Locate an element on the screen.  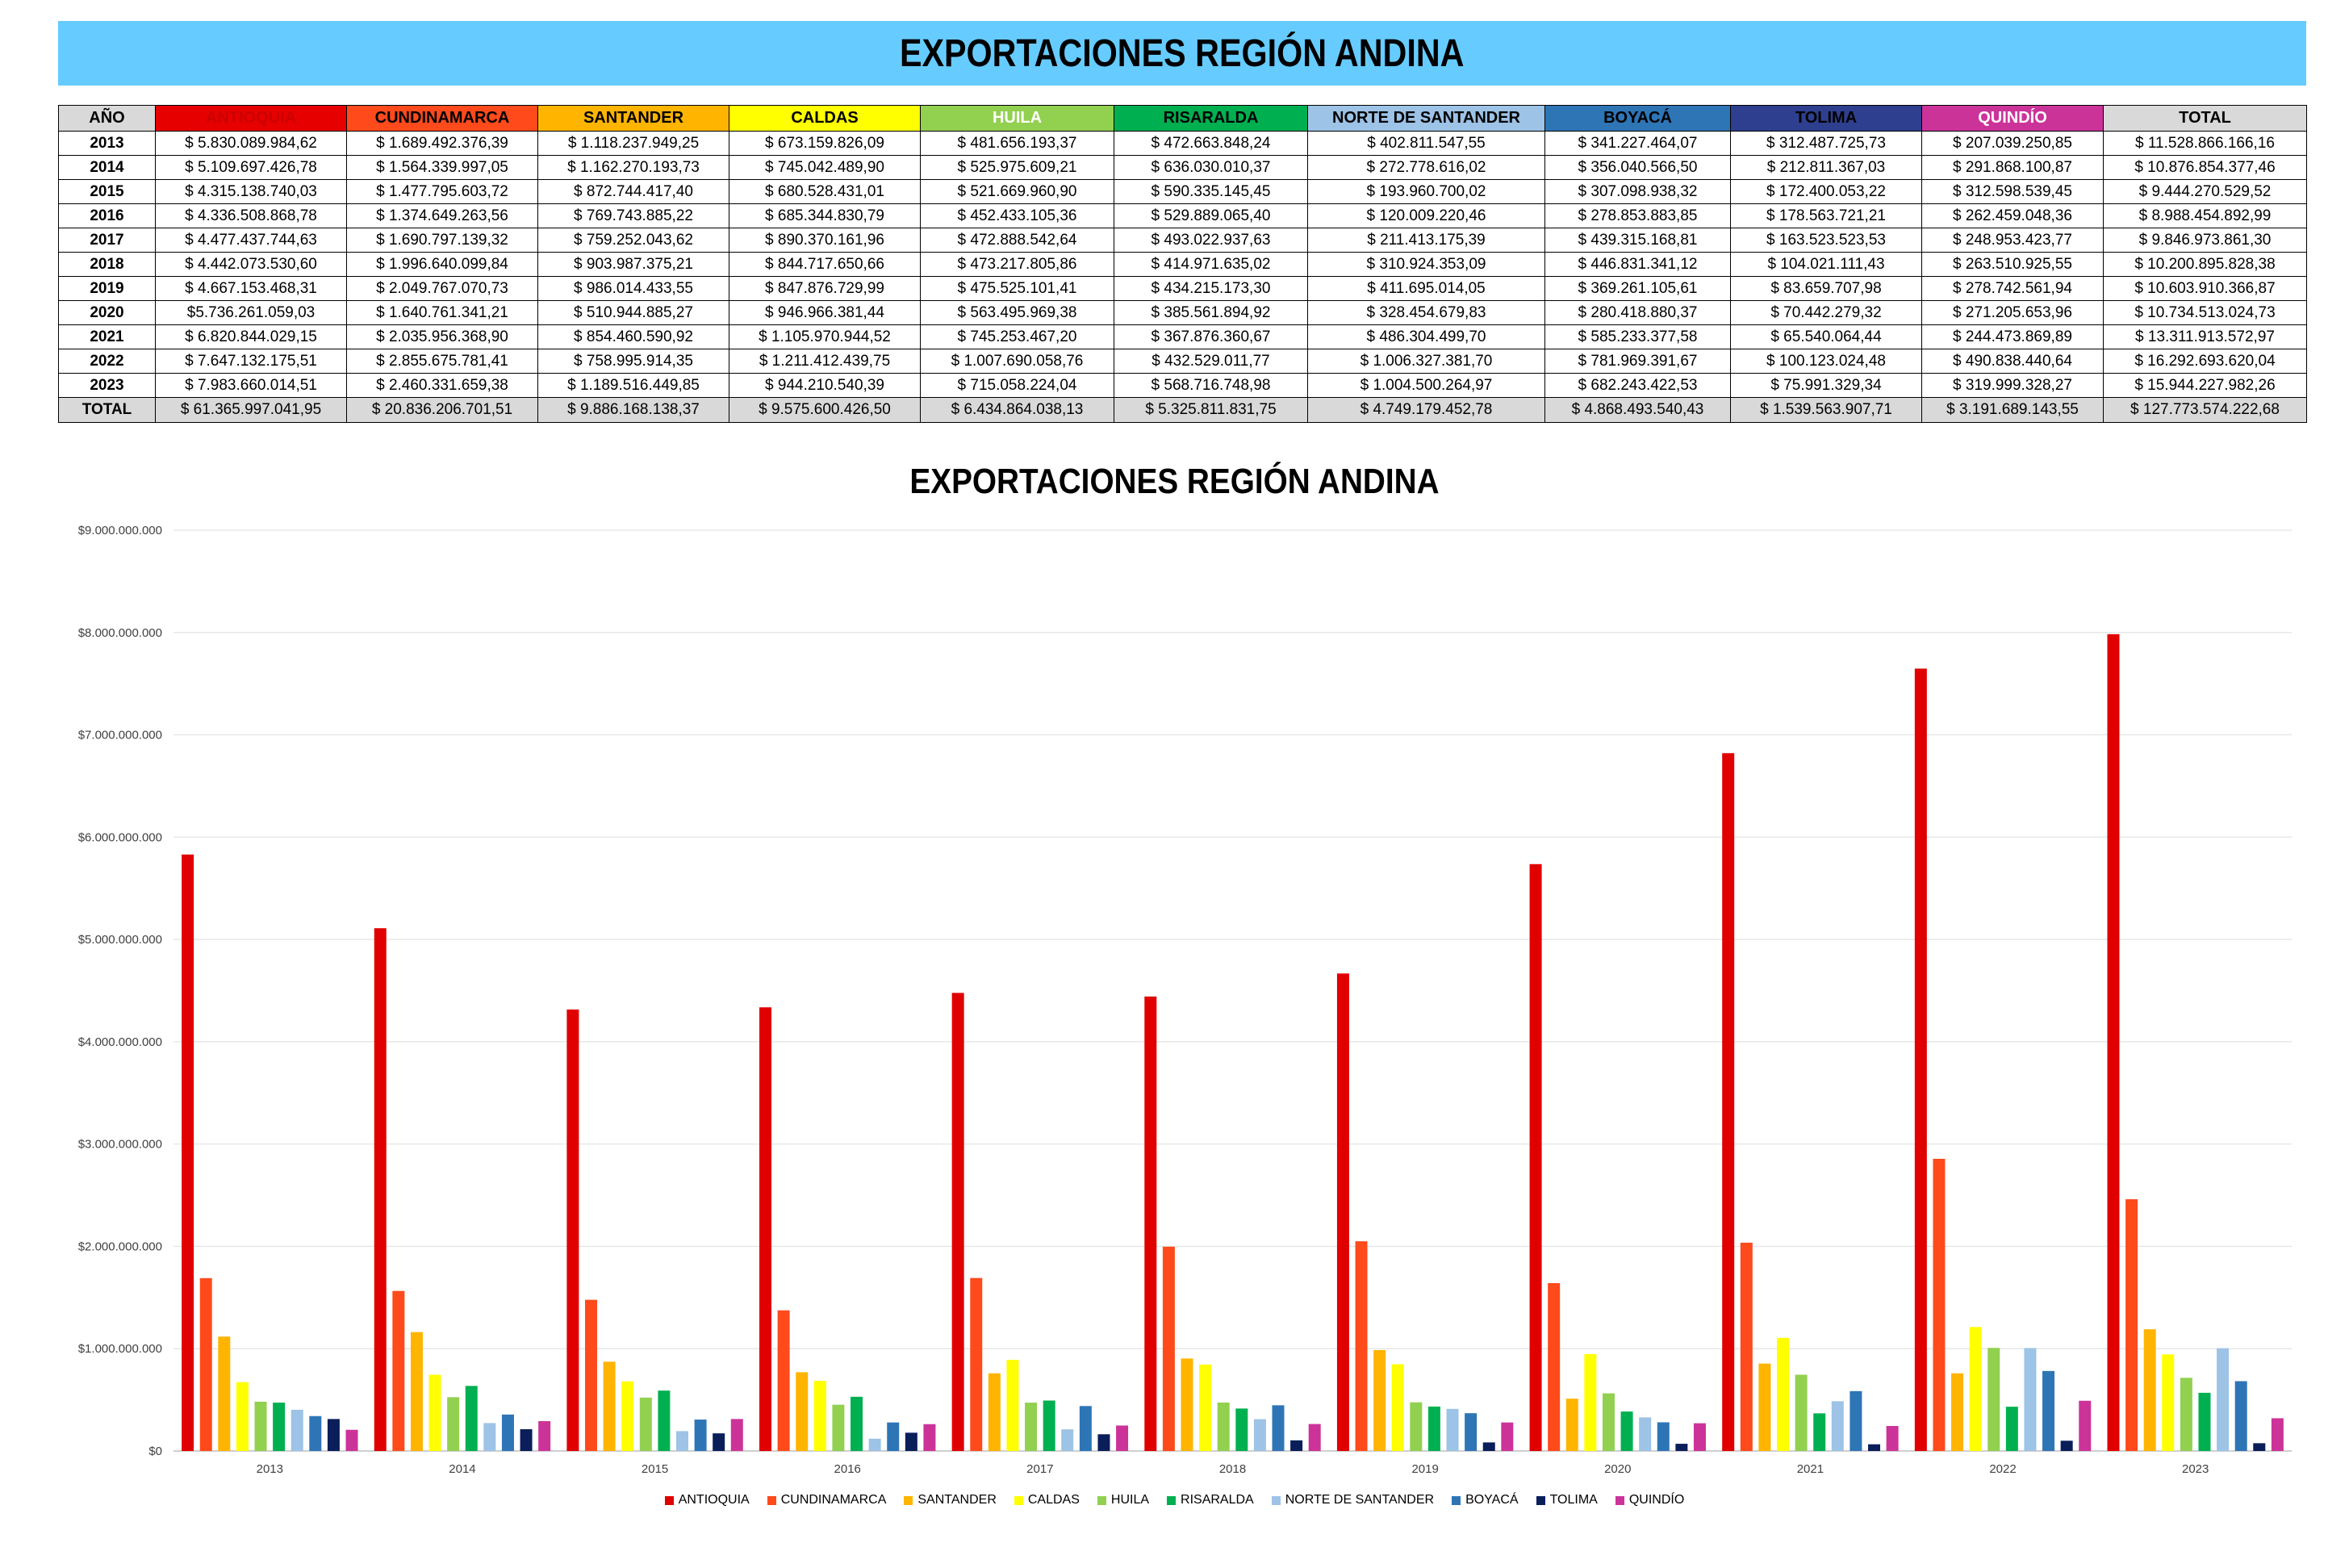
table-cell: $ 452.433.105,36 is located at coordinates (1017, 215).